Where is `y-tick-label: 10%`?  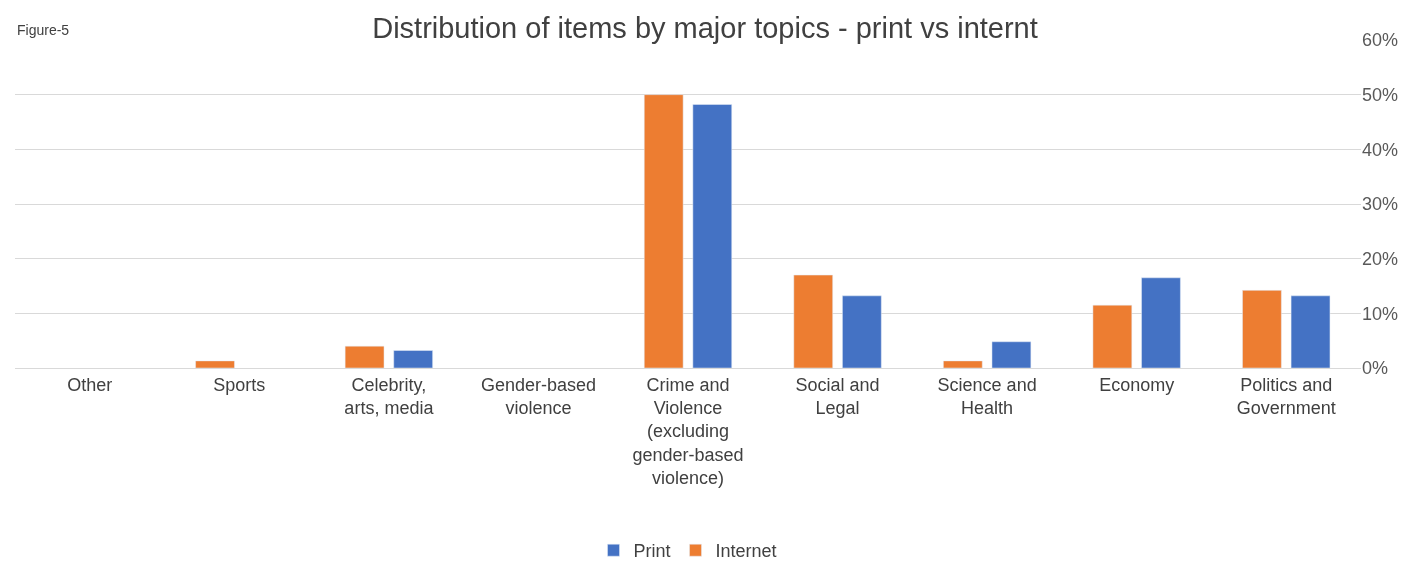 y-tick-label: 10% is located at coordinates (1380, 313).